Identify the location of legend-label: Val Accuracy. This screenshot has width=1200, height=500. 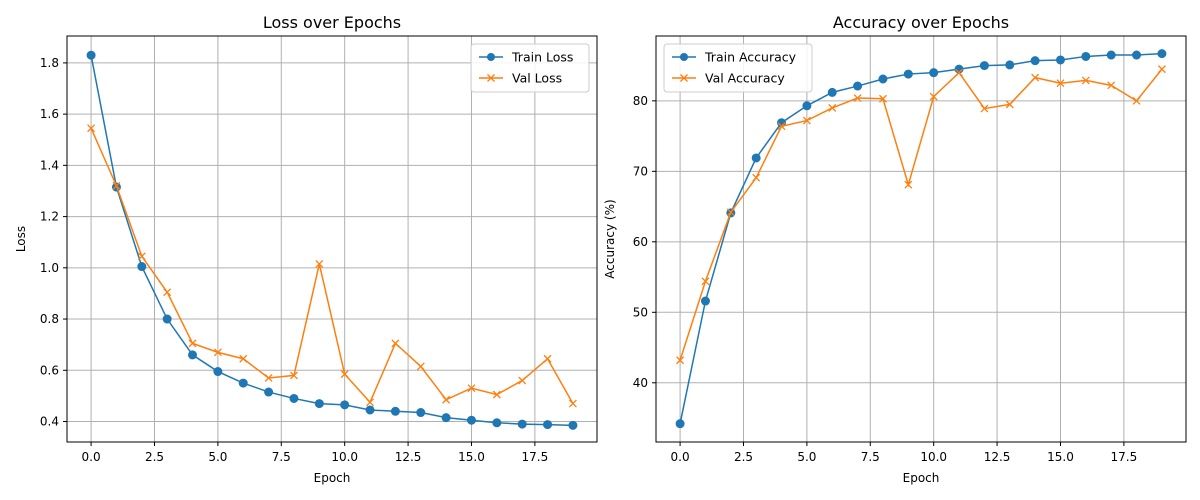
(745, 78).